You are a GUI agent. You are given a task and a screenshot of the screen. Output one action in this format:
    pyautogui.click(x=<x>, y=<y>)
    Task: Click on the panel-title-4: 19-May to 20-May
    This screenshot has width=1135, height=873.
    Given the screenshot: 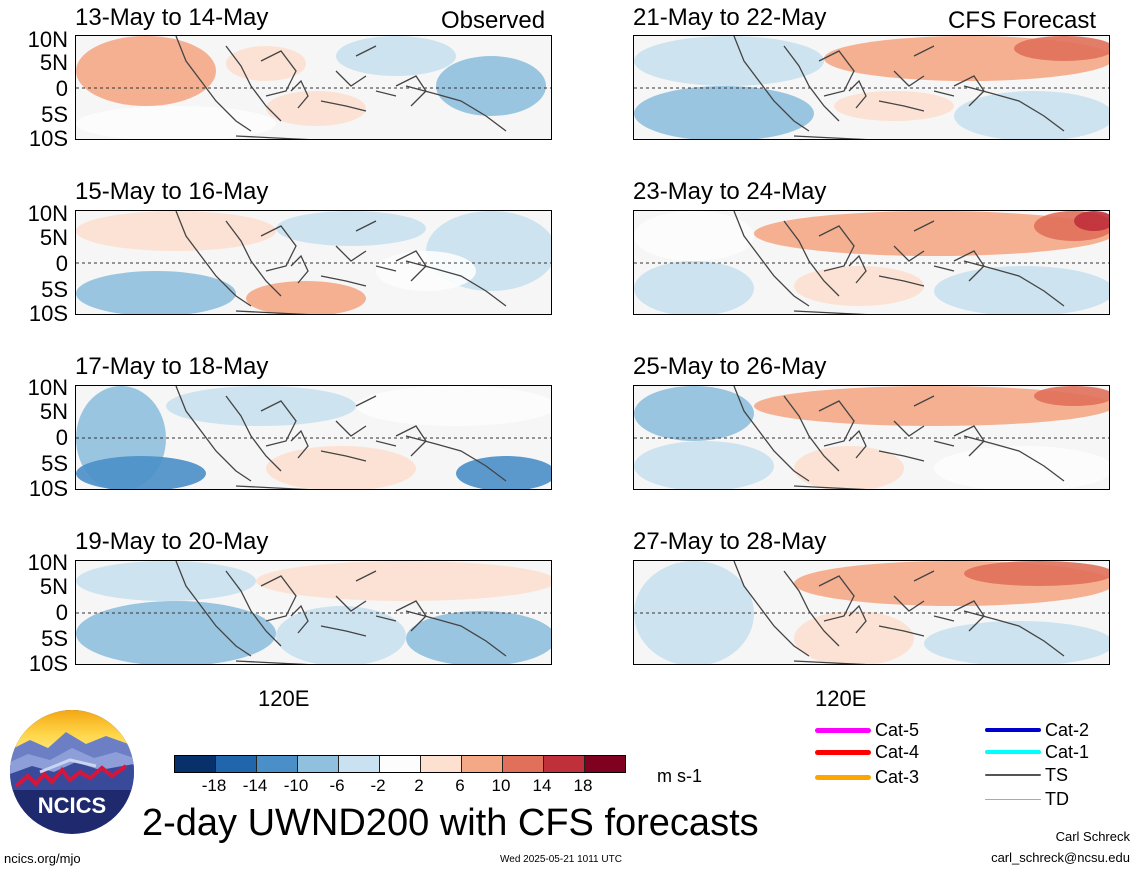 What is the action you would take?
    pyautogui.click(x=172, y=541)
    